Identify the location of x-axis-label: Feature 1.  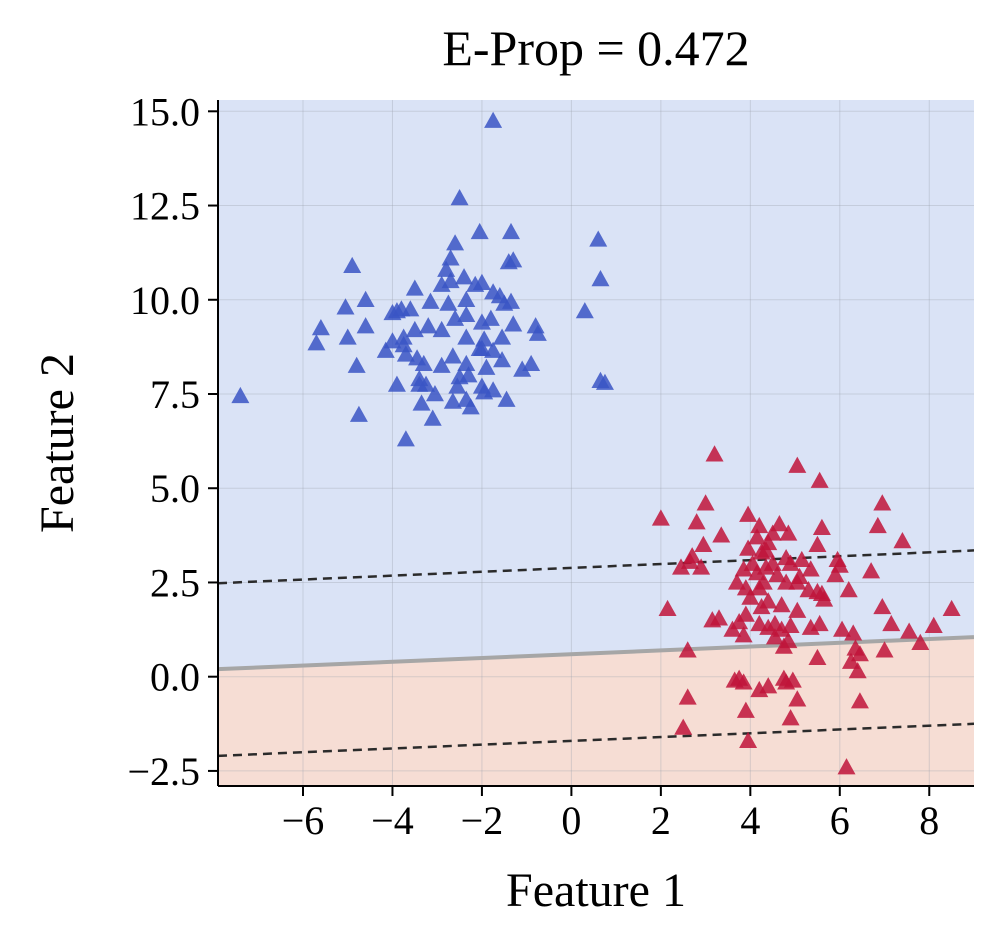
(596, 890).